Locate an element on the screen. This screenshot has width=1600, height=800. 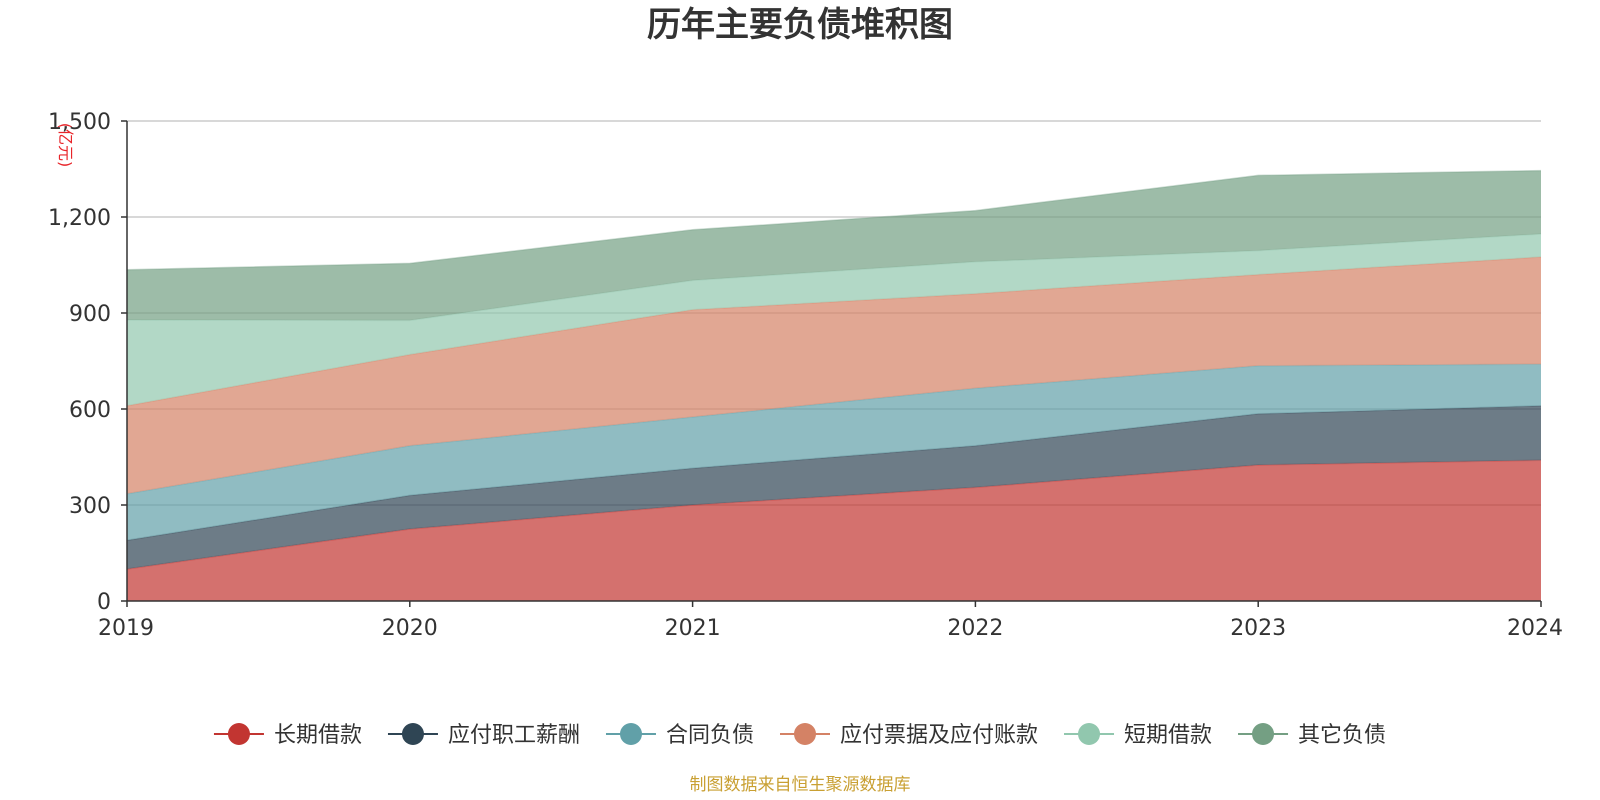
y-tick-label: 900 is located at coordinates (90, 314).